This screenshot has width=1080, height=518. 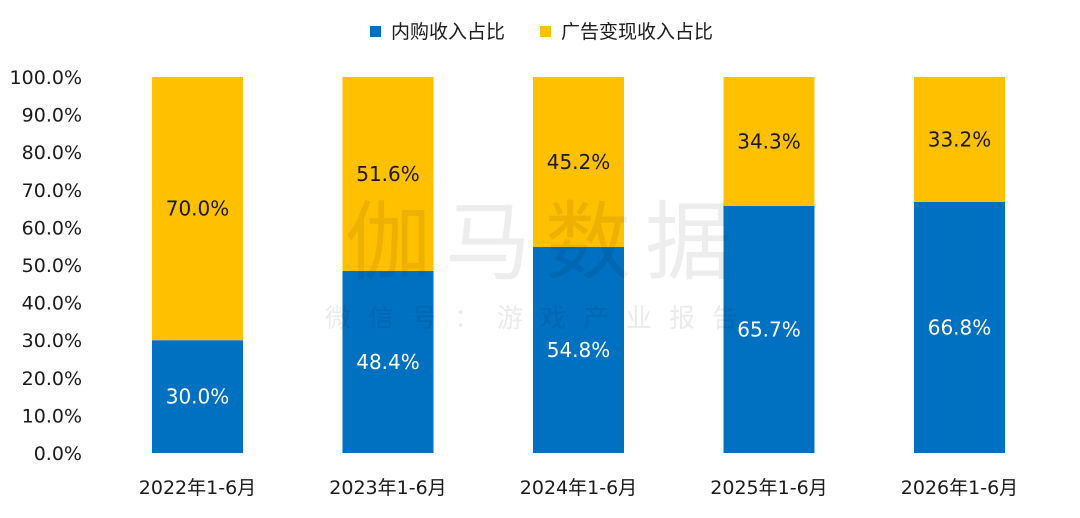 I want to click on data-label: 65.7%, so click(x=769, y=329).